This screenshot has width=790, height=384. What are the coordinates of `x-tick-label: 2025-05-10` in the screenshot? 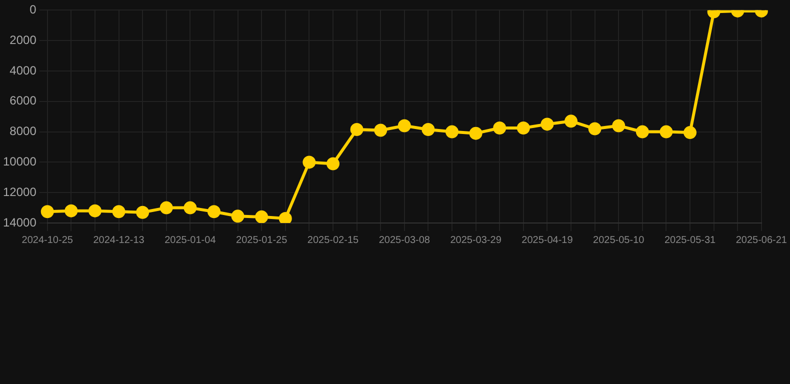 It's located at (619, 240).